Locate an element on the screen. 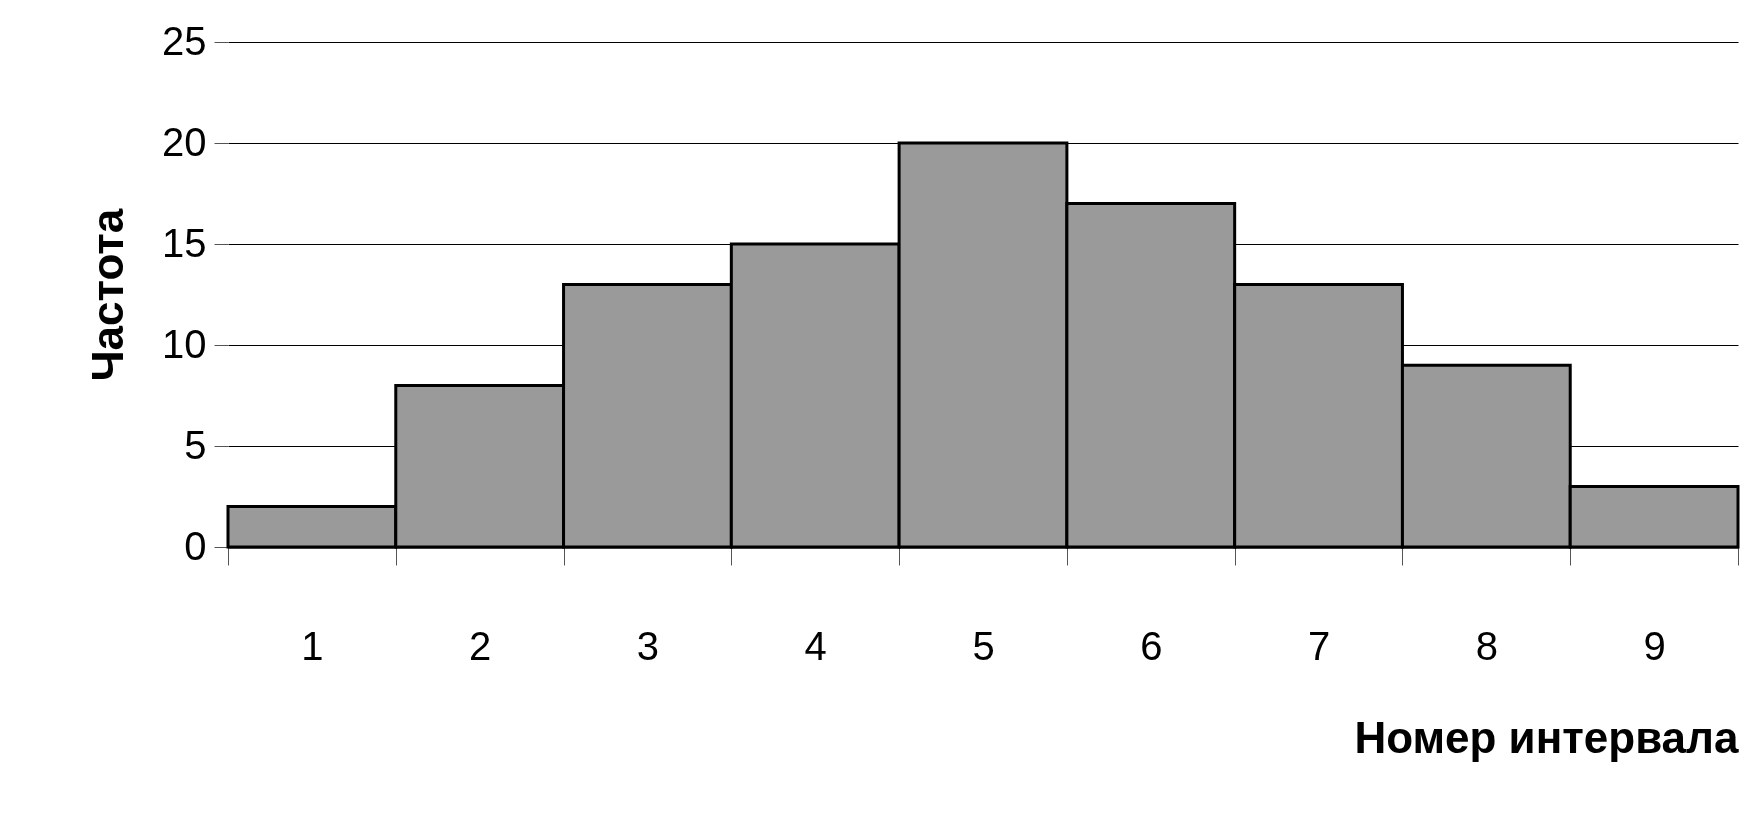  x-tick-label: 5 is located at coordinates (983, 645).